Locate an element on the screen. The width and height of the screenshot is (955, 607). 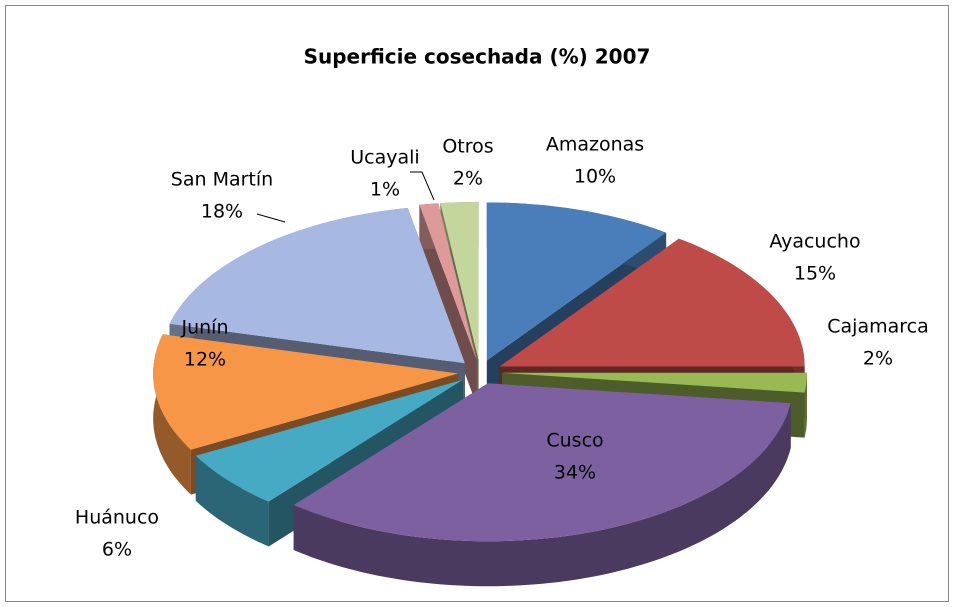
slice-label: Otros is located at coordinates (467, 147).